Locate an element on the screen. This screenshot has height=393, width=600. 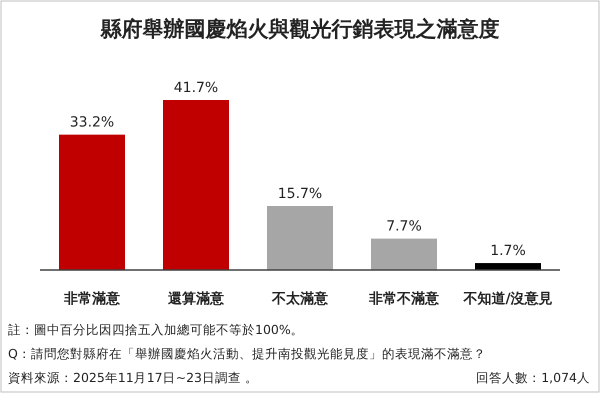
x-tick-label: 不太滿意 is located at coordinates (300, 298).